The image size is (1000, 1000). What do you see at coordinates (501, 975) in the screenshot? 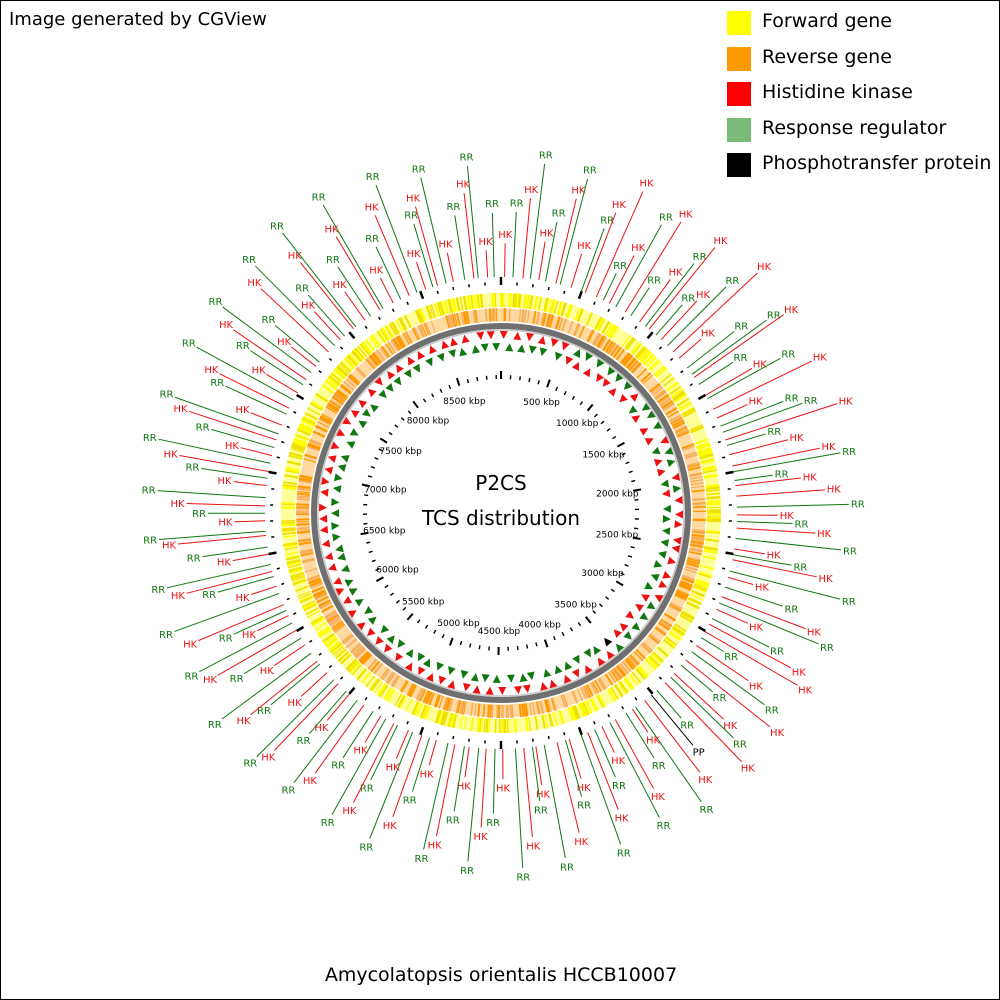
I see `organism-name: Amycolatopsis orientalis HCCB10007` at bounding box center [501, 975].